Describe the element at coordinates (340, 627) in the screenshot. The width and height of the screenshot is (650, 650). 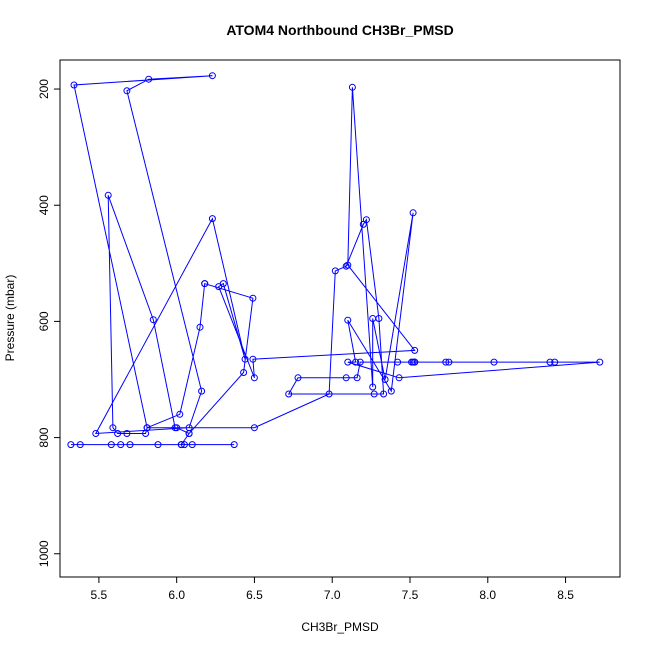
I see `x-axis-label: CH3Br_PMSD` at that location.